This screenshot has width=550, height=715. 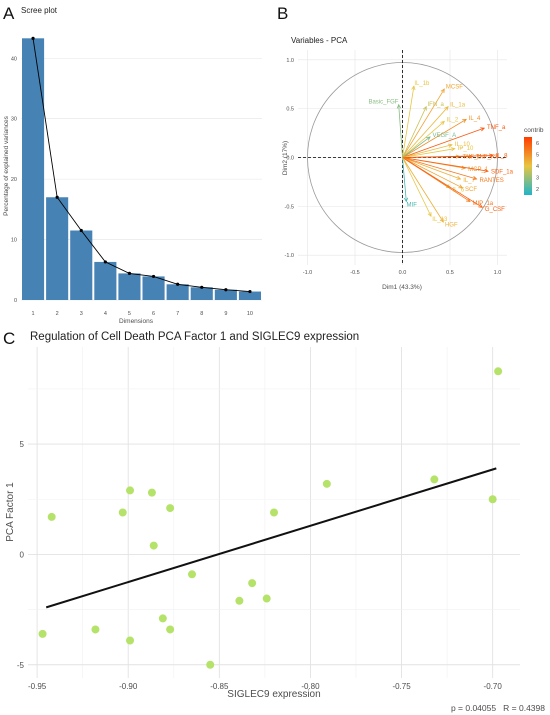 What do you see at coordinates (307, 273) in the screenshot?
I see `pca-x-tick-label: -1.0` at bounding box center [307, 273].